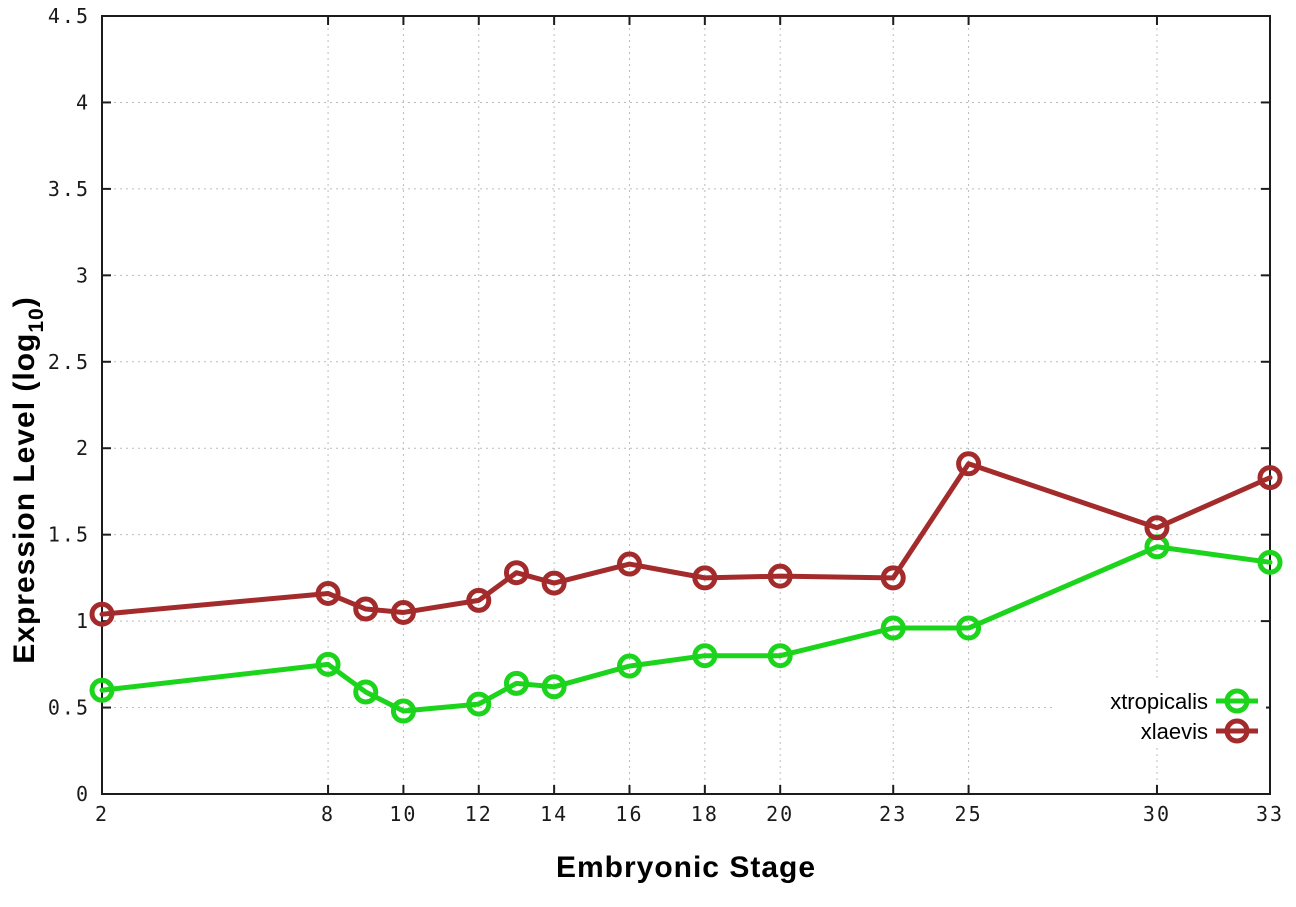 This screenshot has height=907, width=1296. What do you see at coordinates (969, 814) in the screenshot?
I see `x-tick-label: 25` at bounding box center [969, 814].